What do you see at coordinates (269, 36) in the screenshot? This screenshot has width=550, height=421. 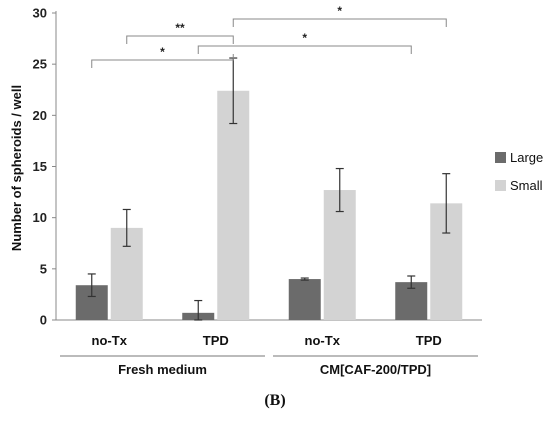 I see `significance-brackets: *****` at bounding box center [269, 36].